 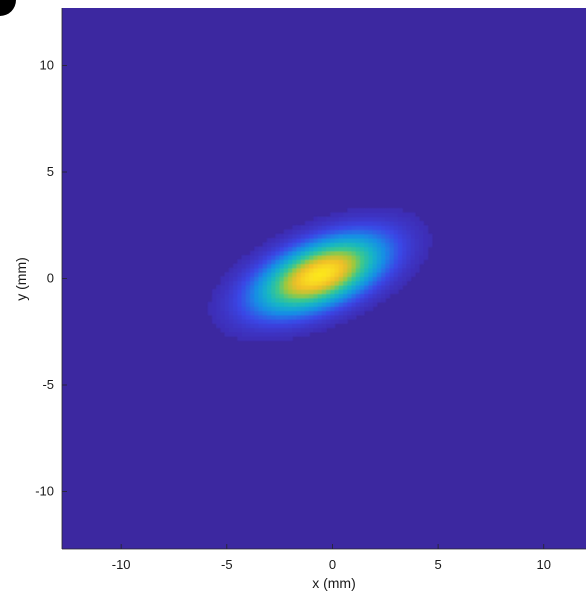 I want to click on y-tick-label: 10, so click(x=47, y=65).